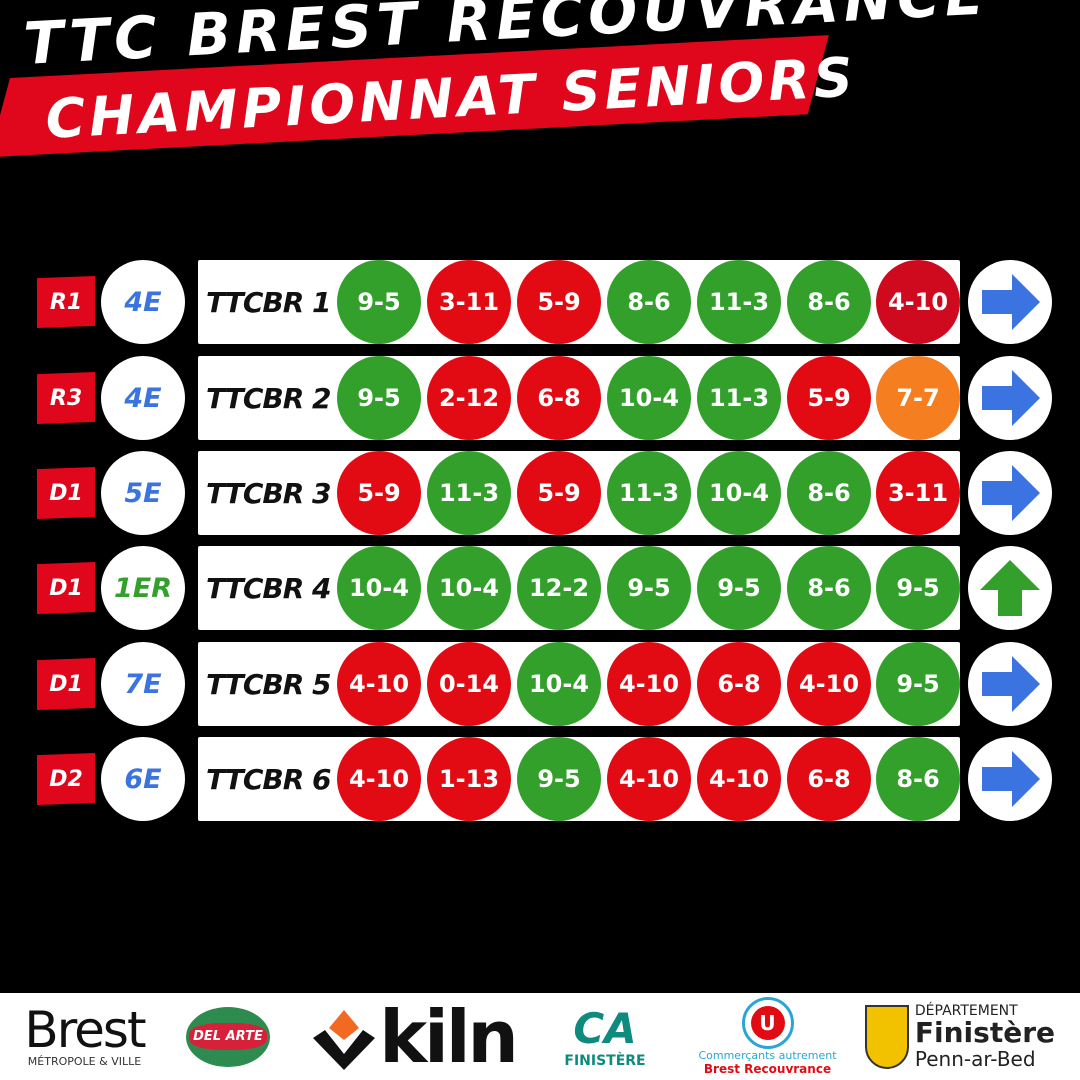 This screenshot has width=1080, height=1080. Describe the element at coordinates (966, 1010) in the screenshot. I see `logo-finistere-top: DÉPARTEMENT` at that location.